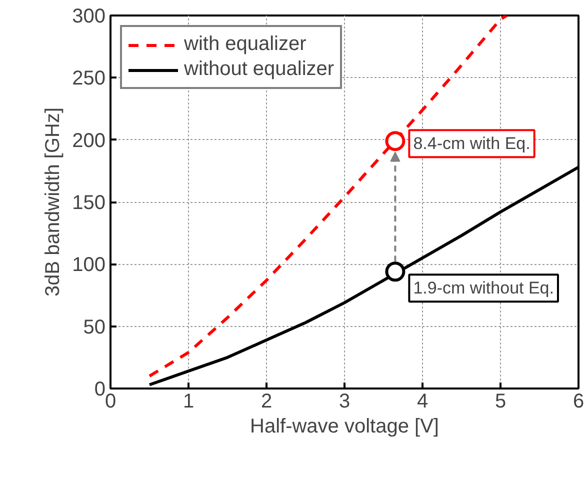 The image size is (586, 477). What do you see at coordinates (245, 44) in the screenshot?
I see `legend-label: with equalizer` at bounding box center [245, 44].